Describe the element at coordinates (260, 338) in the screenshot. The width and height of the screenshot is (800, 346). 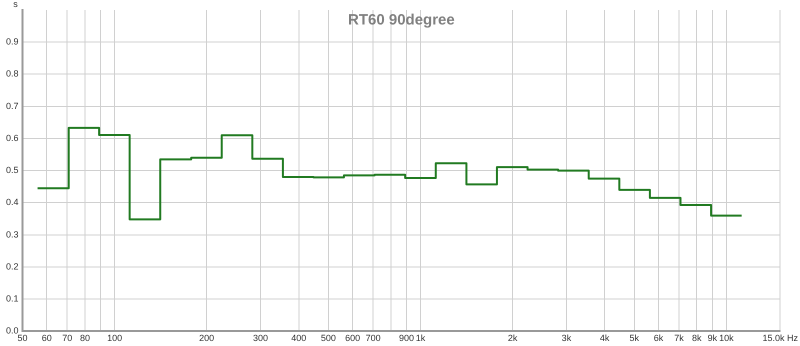
I see `x-tick-label: 300` at that location.